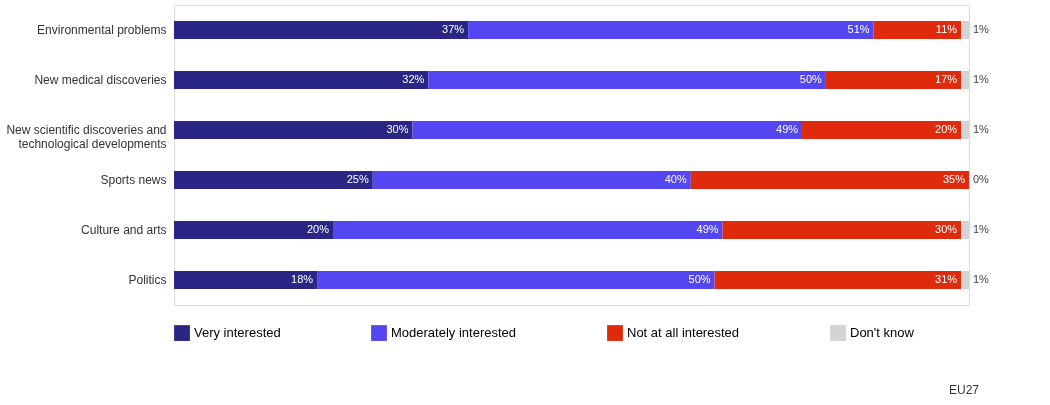  Describe the element at coordinates (454, 333) in the screenshot. I see `legend-label: Moderately interested` at that location.